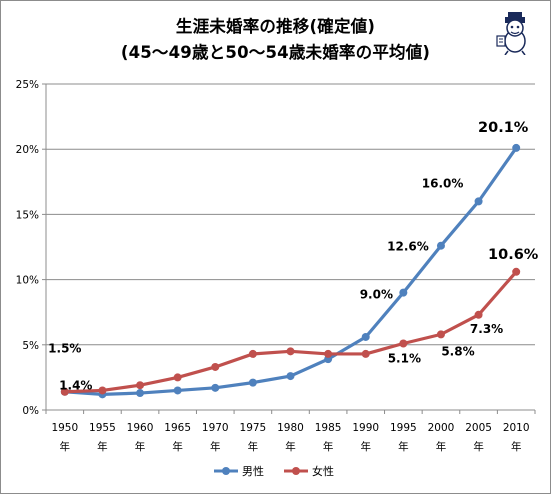 This screenshot has height=494, width=551. Describe the element at coordinates (27, 150) in the screenshot. I see `y-tick-label: 20%` at that location.